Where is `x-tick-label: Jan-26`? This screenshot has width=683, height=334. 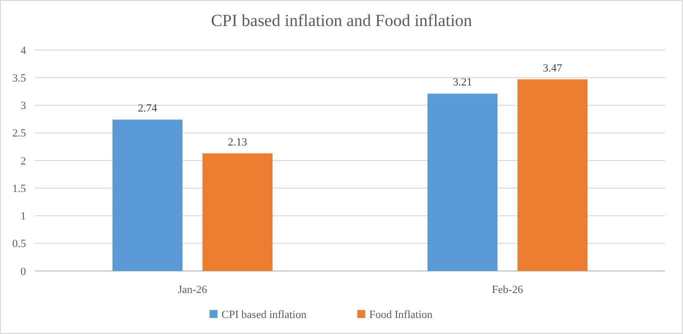
x-tick-label: Jan-26 is located at coordinates (193, 290).